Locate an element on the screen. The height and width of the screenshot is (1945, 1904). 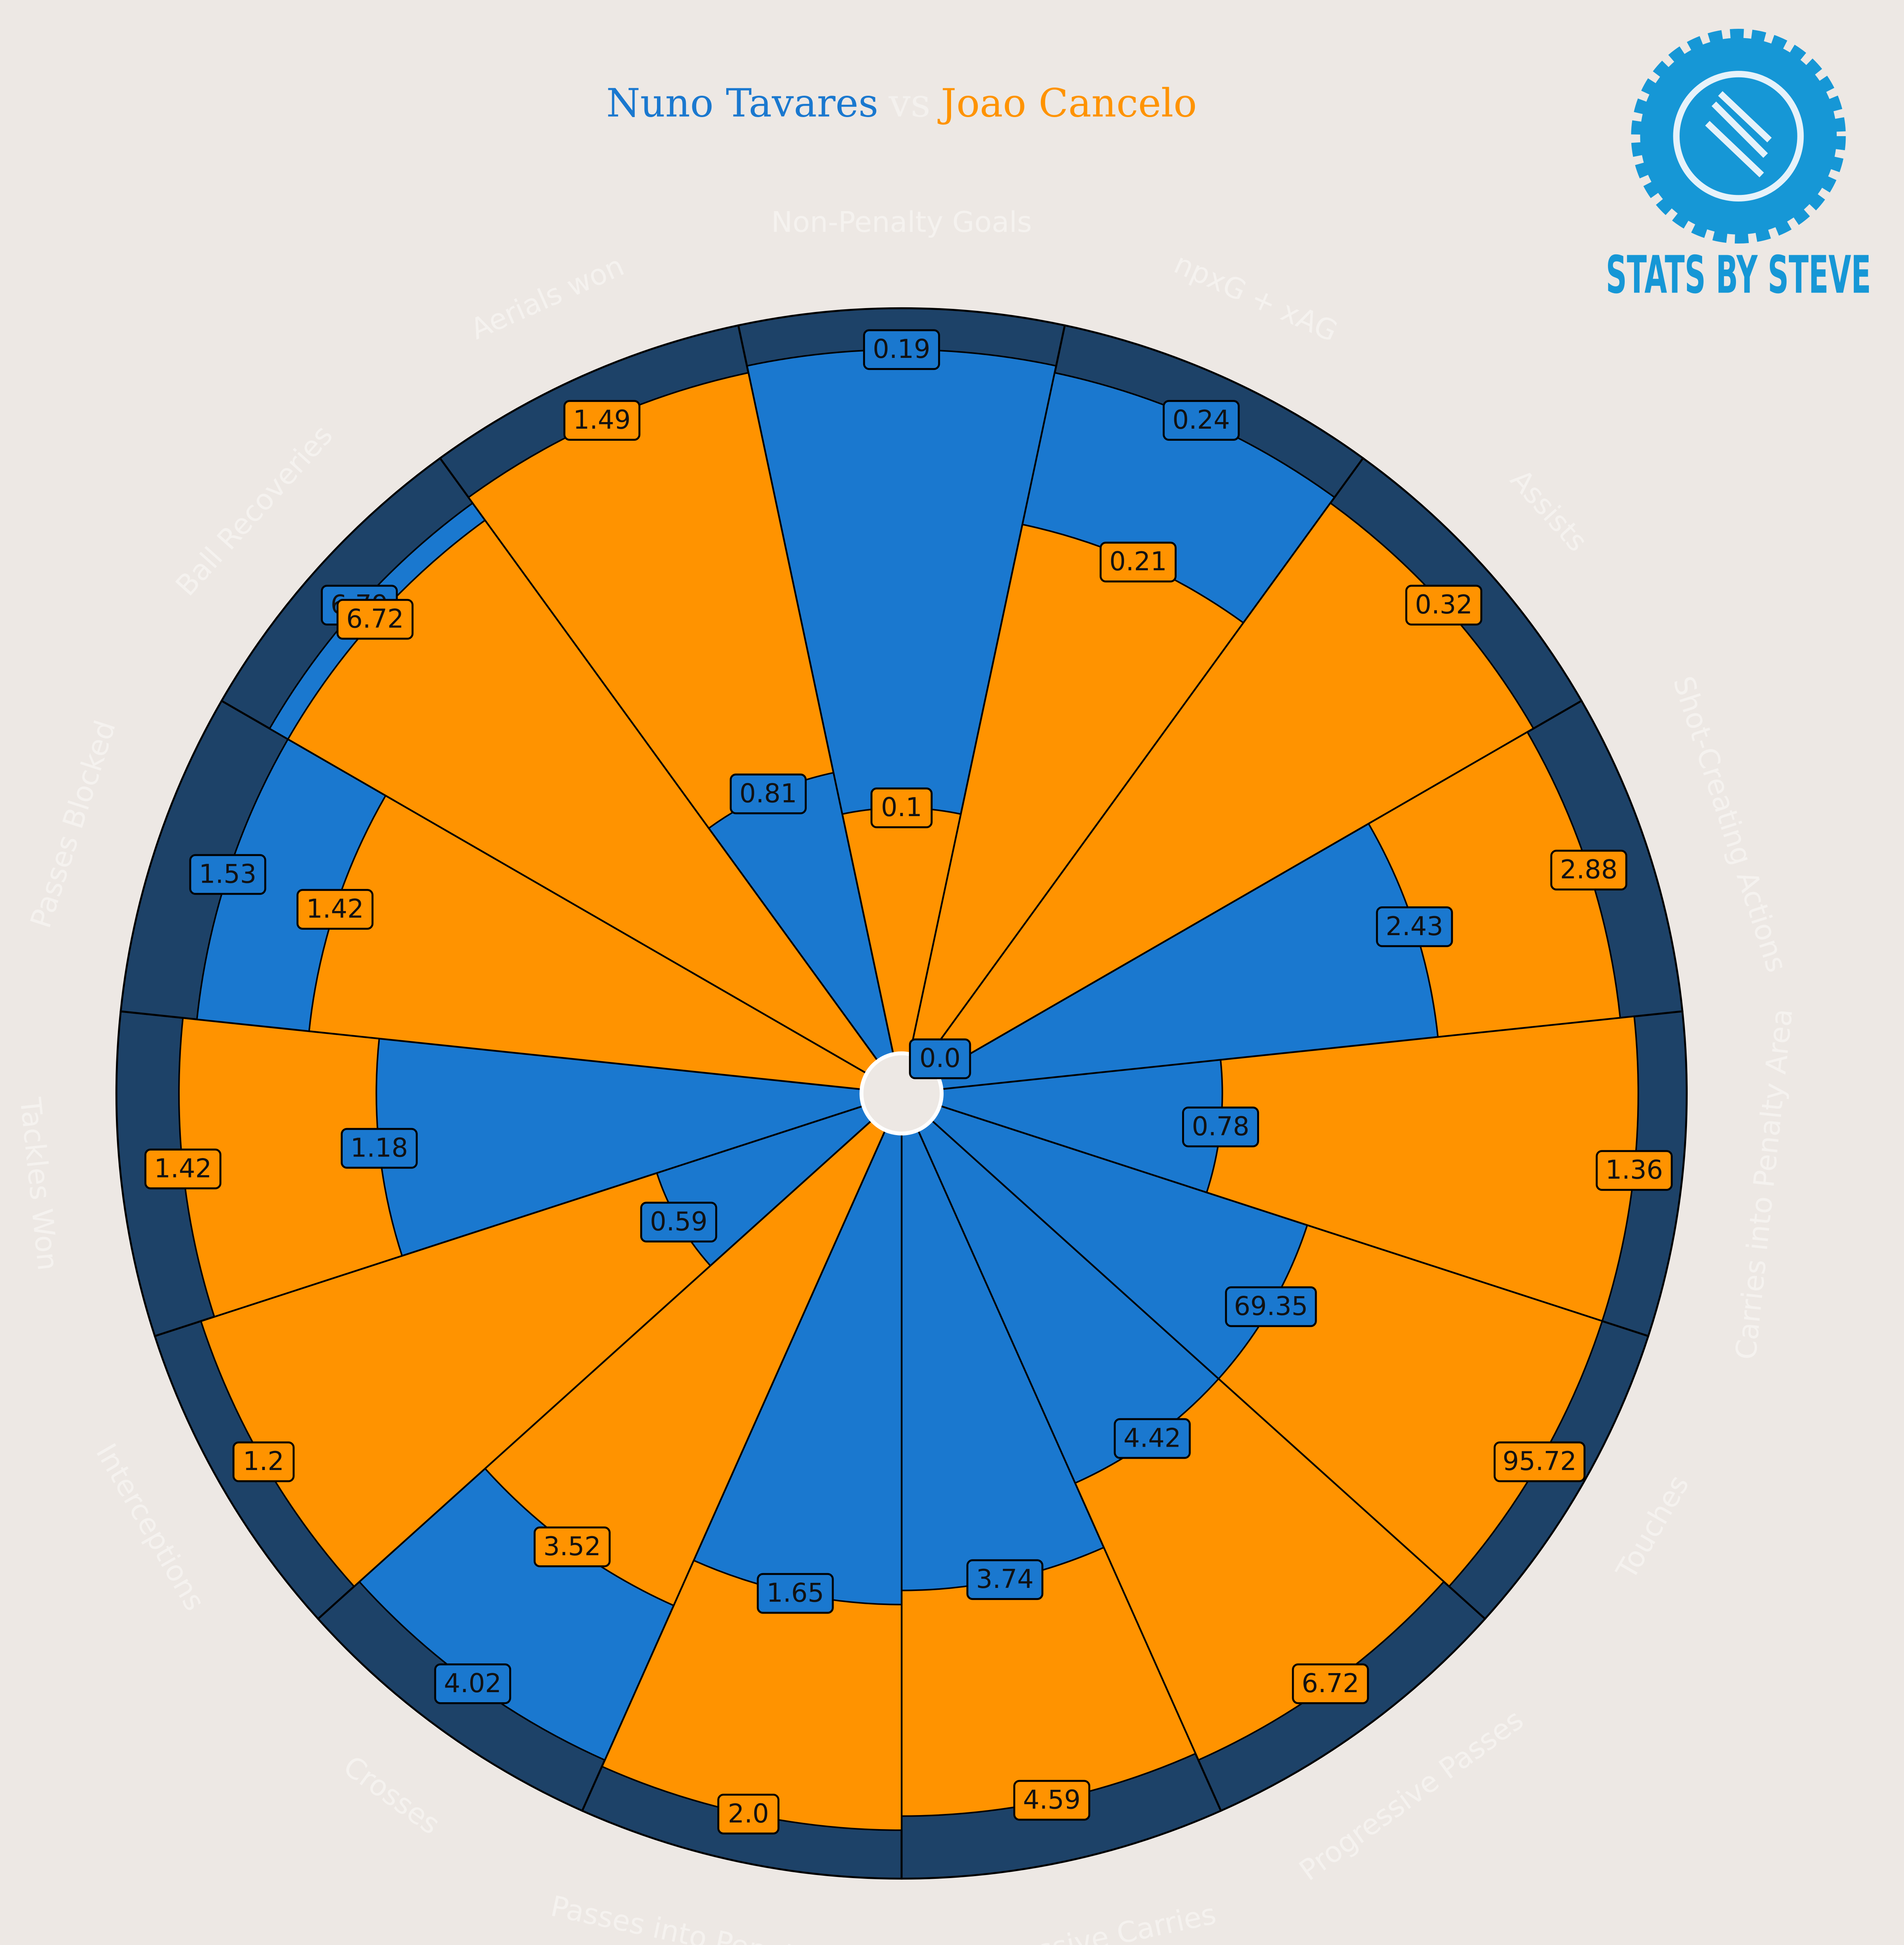
value-label: 0.19 is located at coordinates (901, 349).